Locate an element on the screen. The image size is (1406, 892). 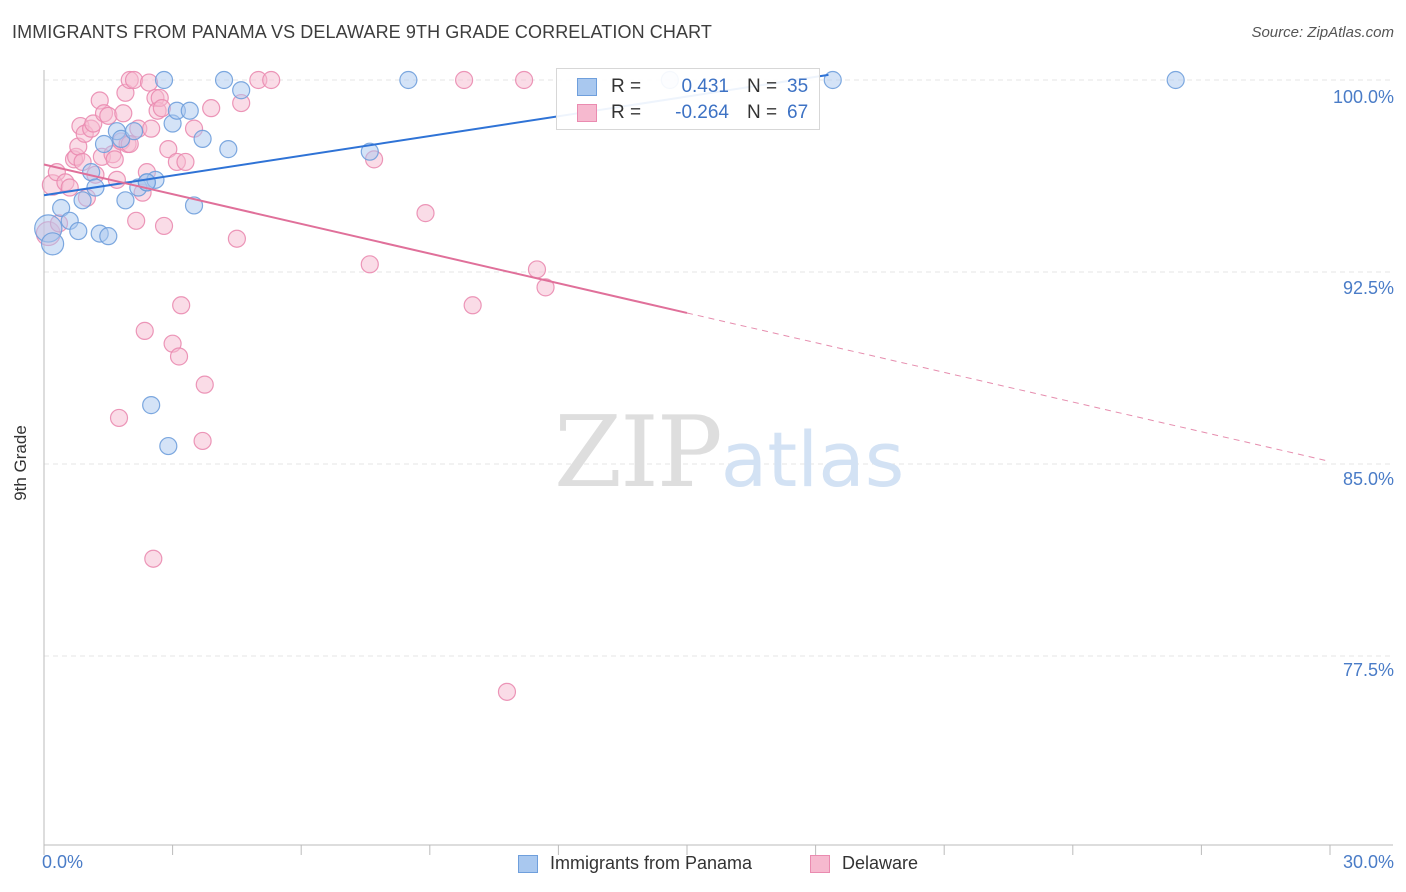
series-legend-delaware: Delaware is located at coordinates (864, 863).